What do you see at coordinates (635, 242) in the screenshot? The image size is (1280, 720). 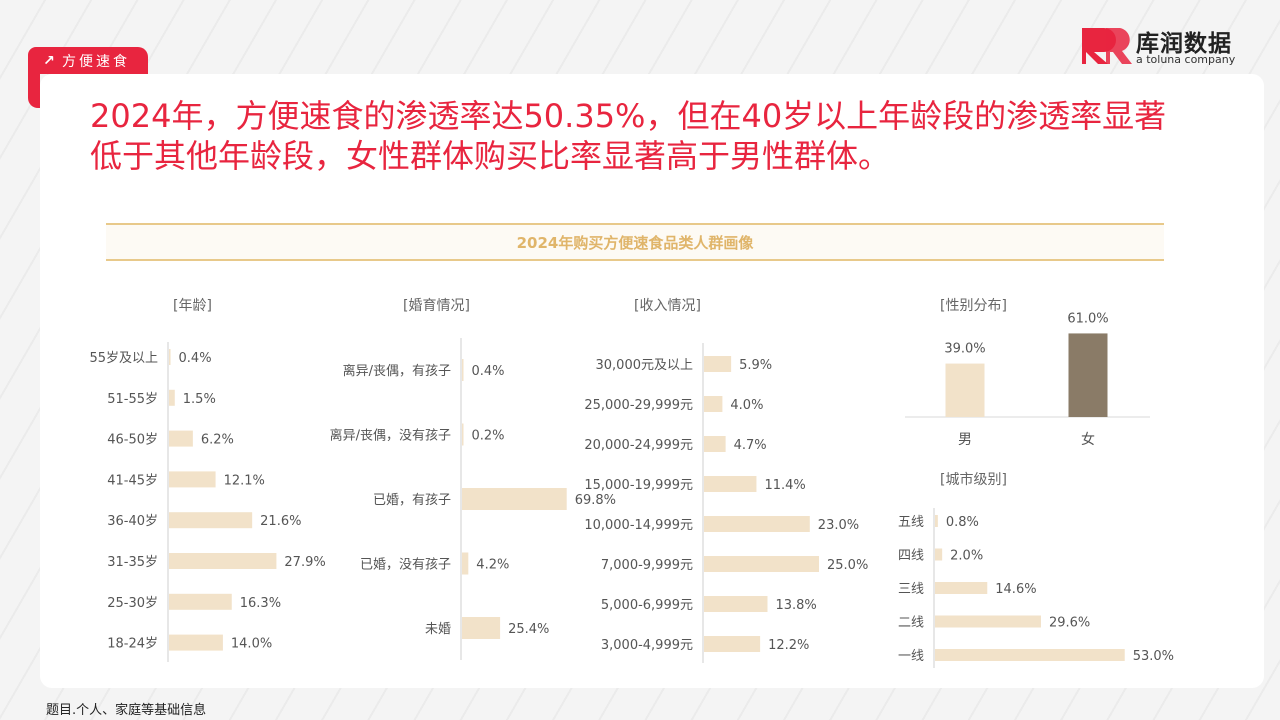 I see `banner-title: 2024年购买方便速食品类人群画像` at bounding box center [635, 242].